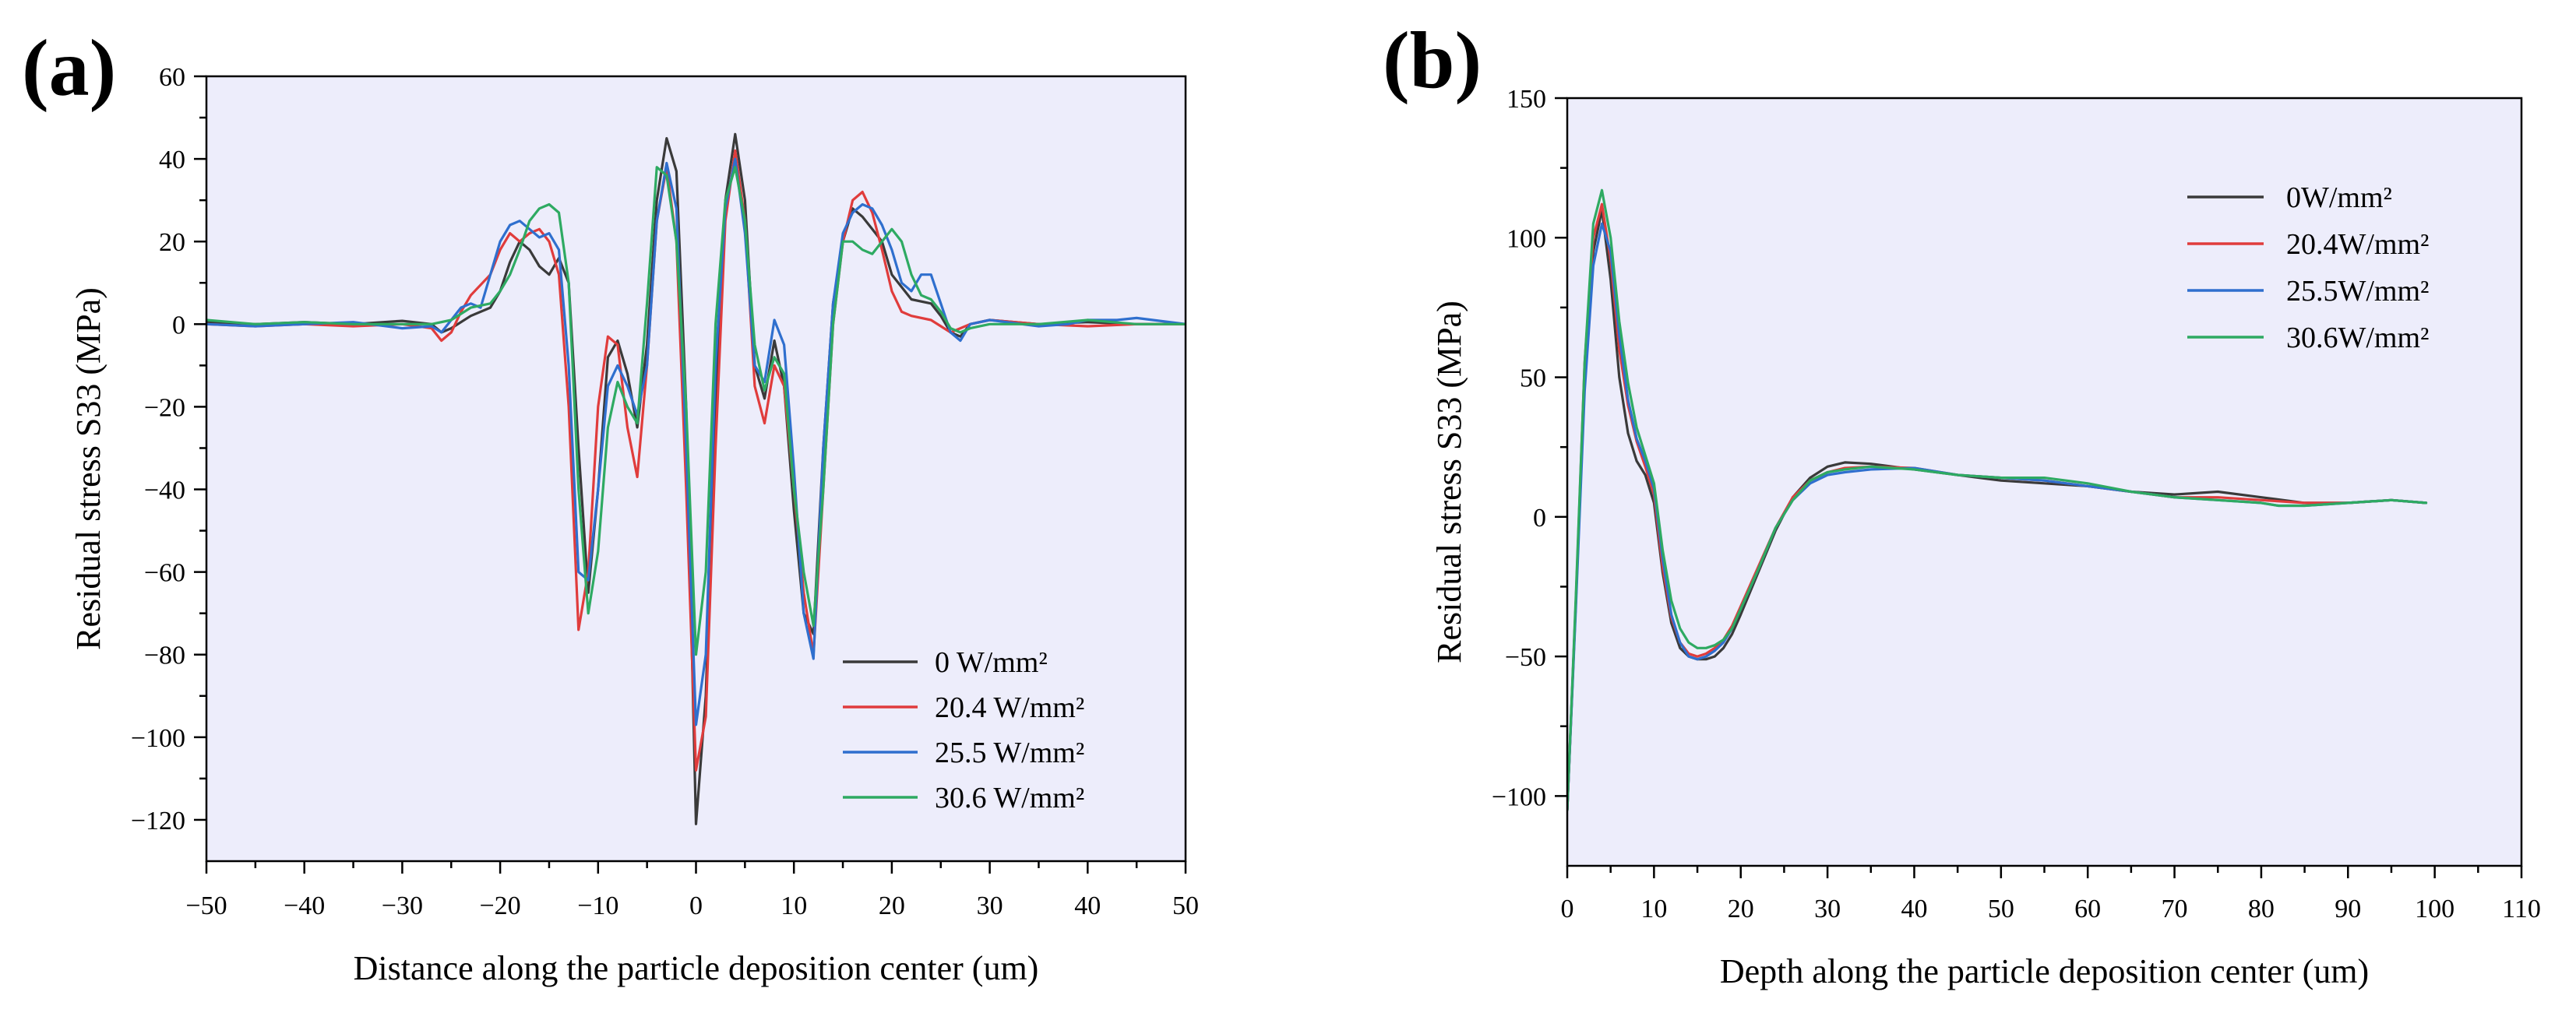 The image size is (2576, 1034). Describe the element at coordinates (1525, 658) in the screenshot. I see `y-tick-label: −50` at that location.